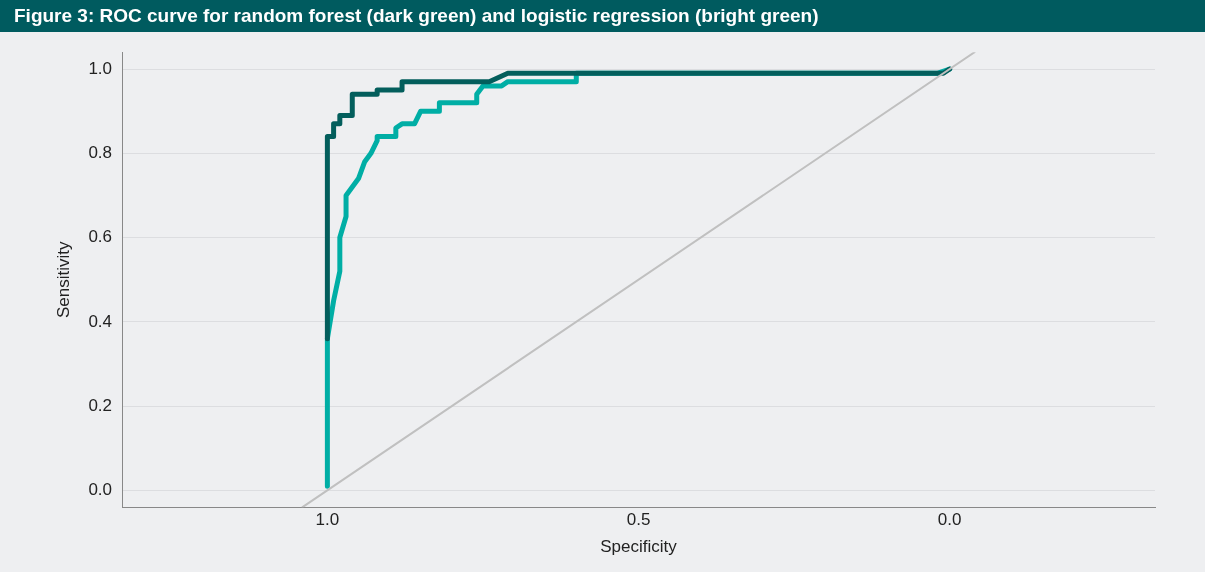 The height and width of the screenshot is (572, 1205). I want to click on y-tick-label: 0.6, so click(100, 237).